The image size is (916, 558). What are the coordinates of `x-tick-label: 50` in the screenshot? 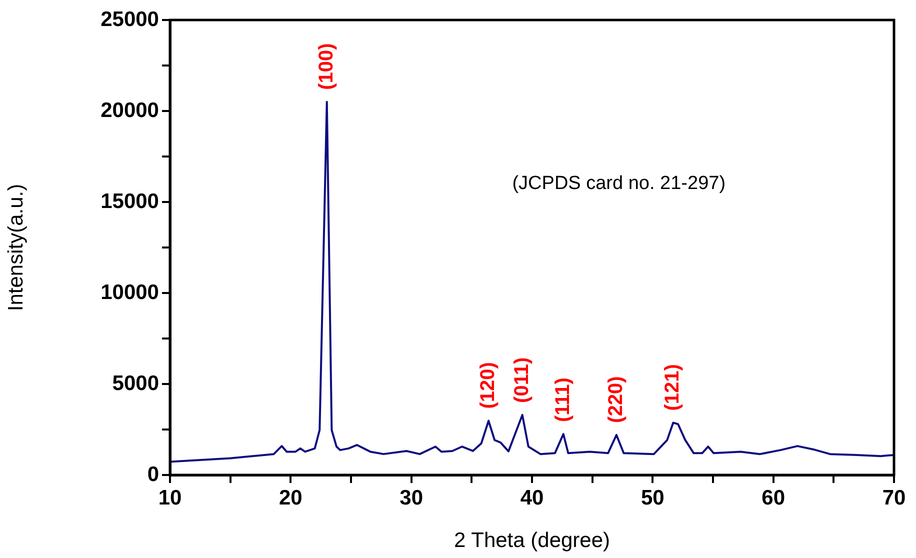 It's located at (652, 498).